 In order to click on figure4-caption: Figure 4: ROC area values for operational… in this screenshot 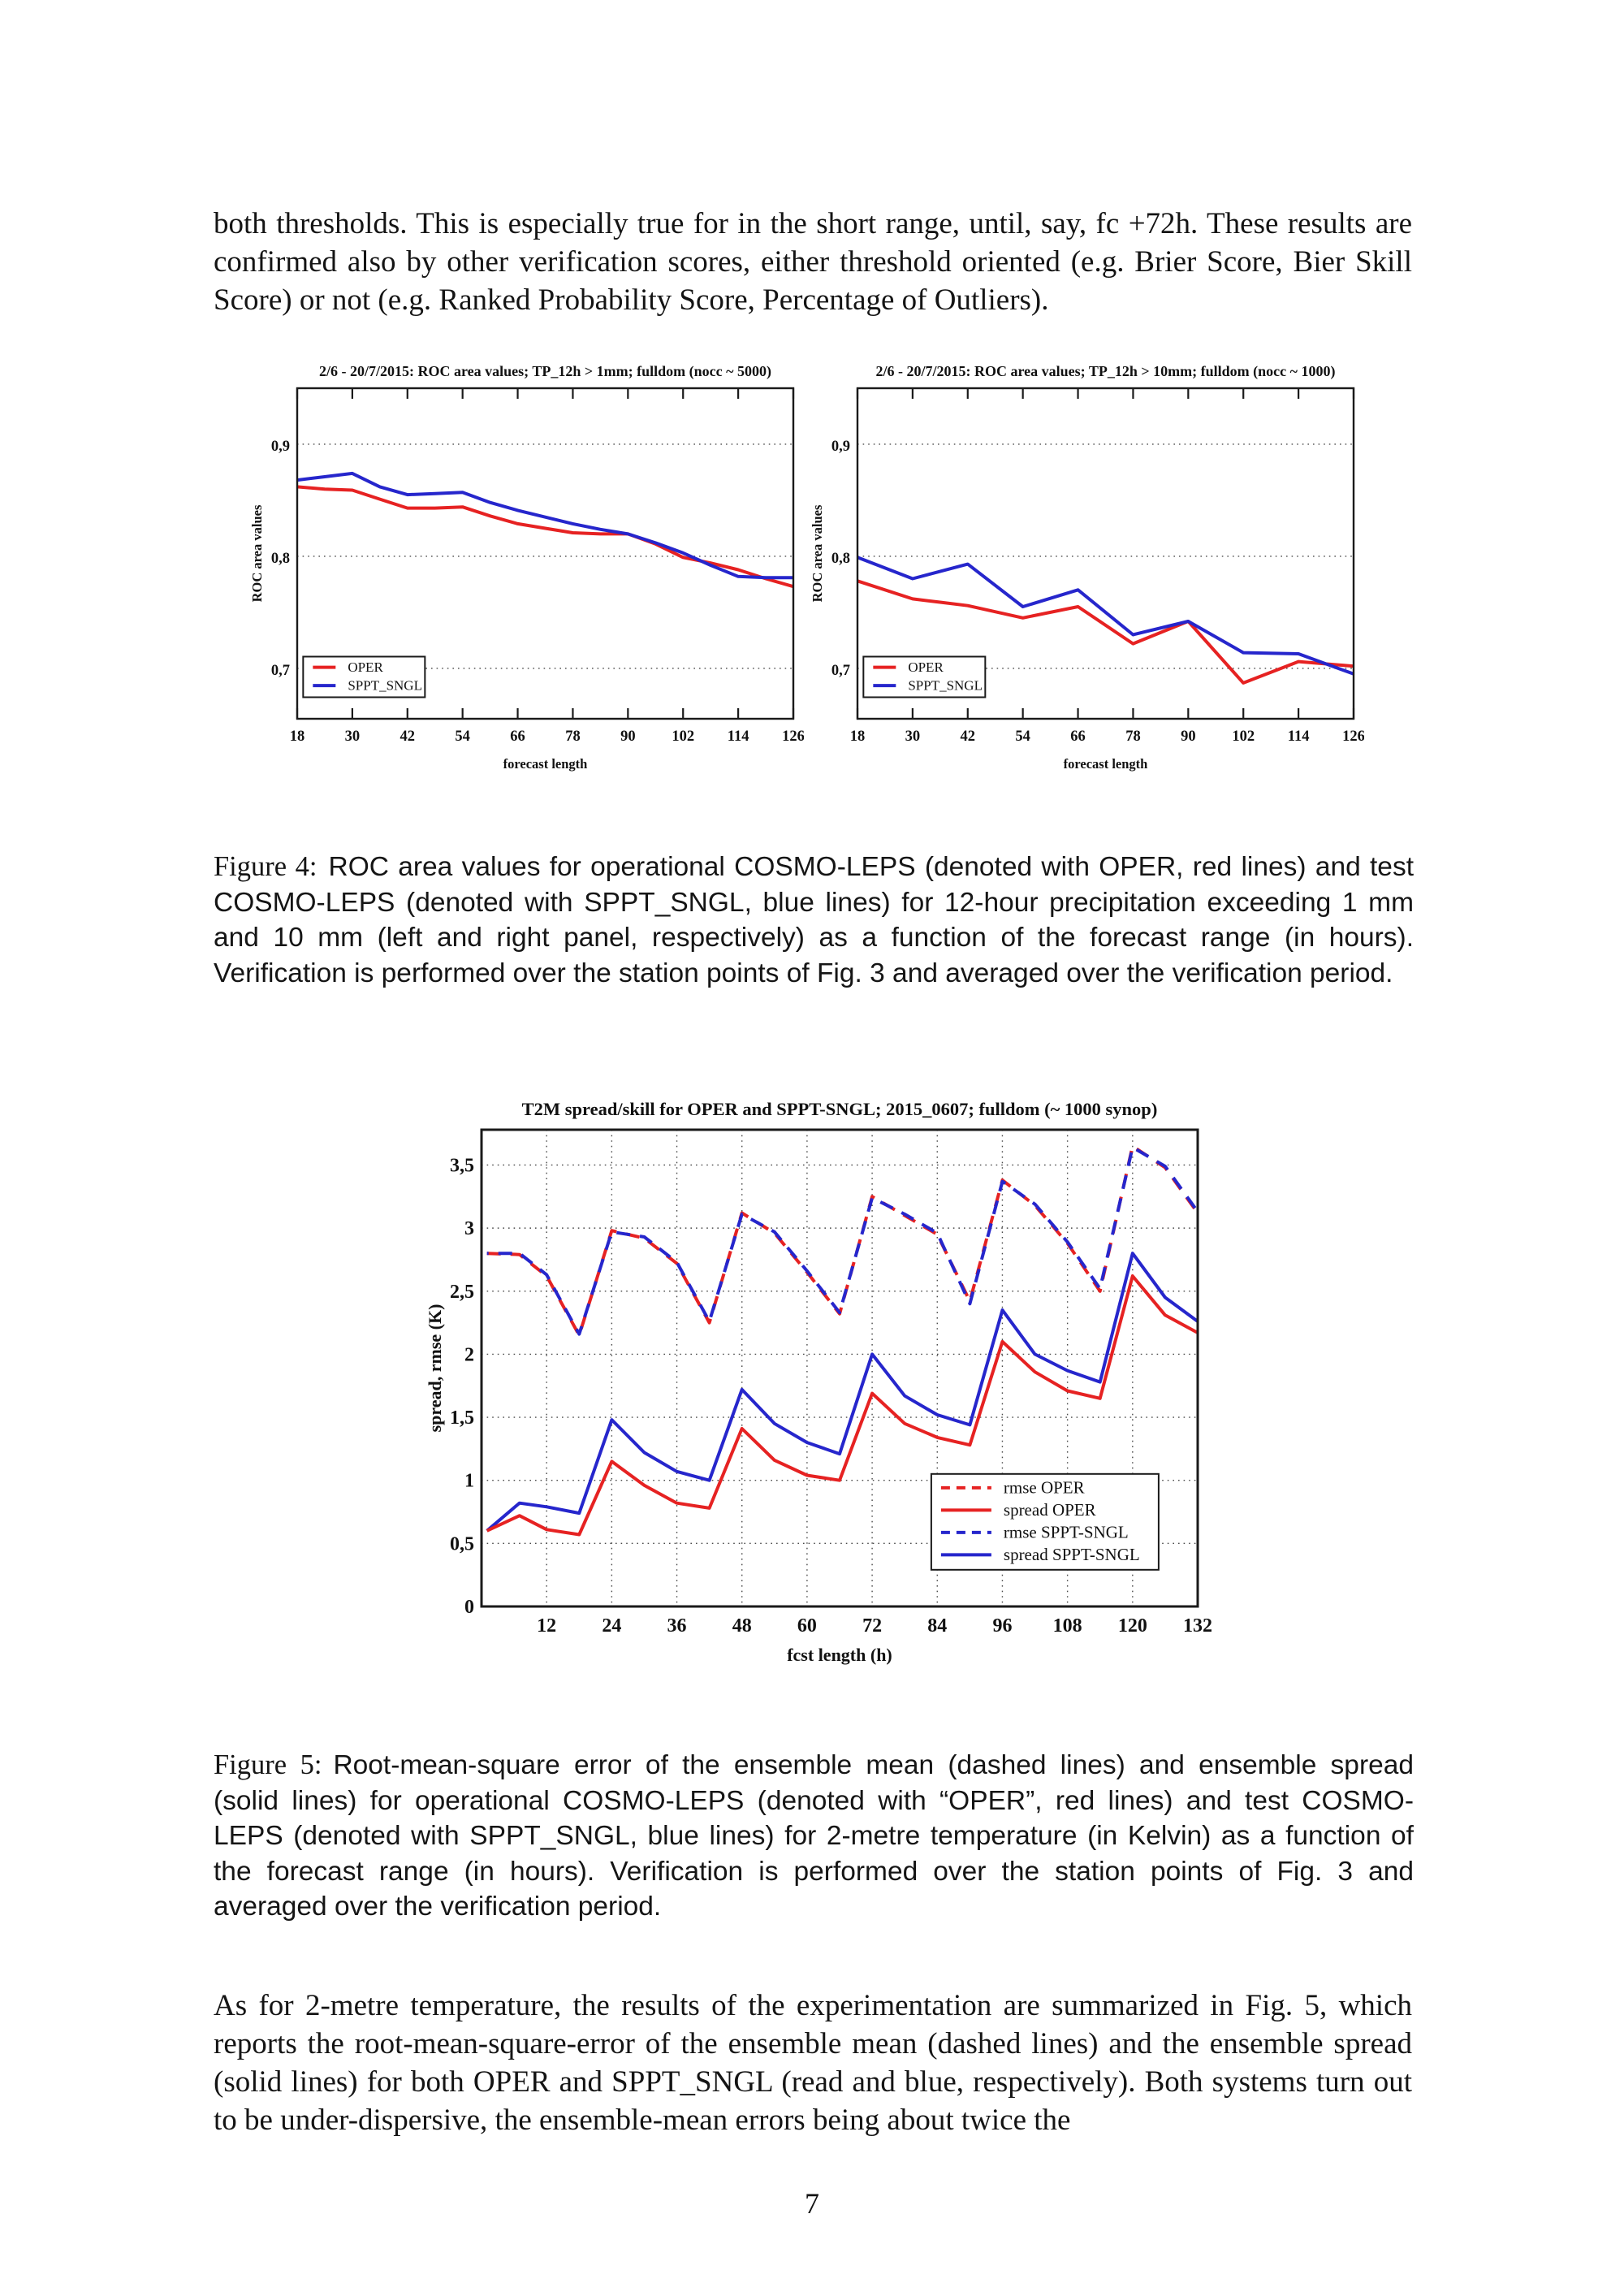, I will do `click(814, 920)`.